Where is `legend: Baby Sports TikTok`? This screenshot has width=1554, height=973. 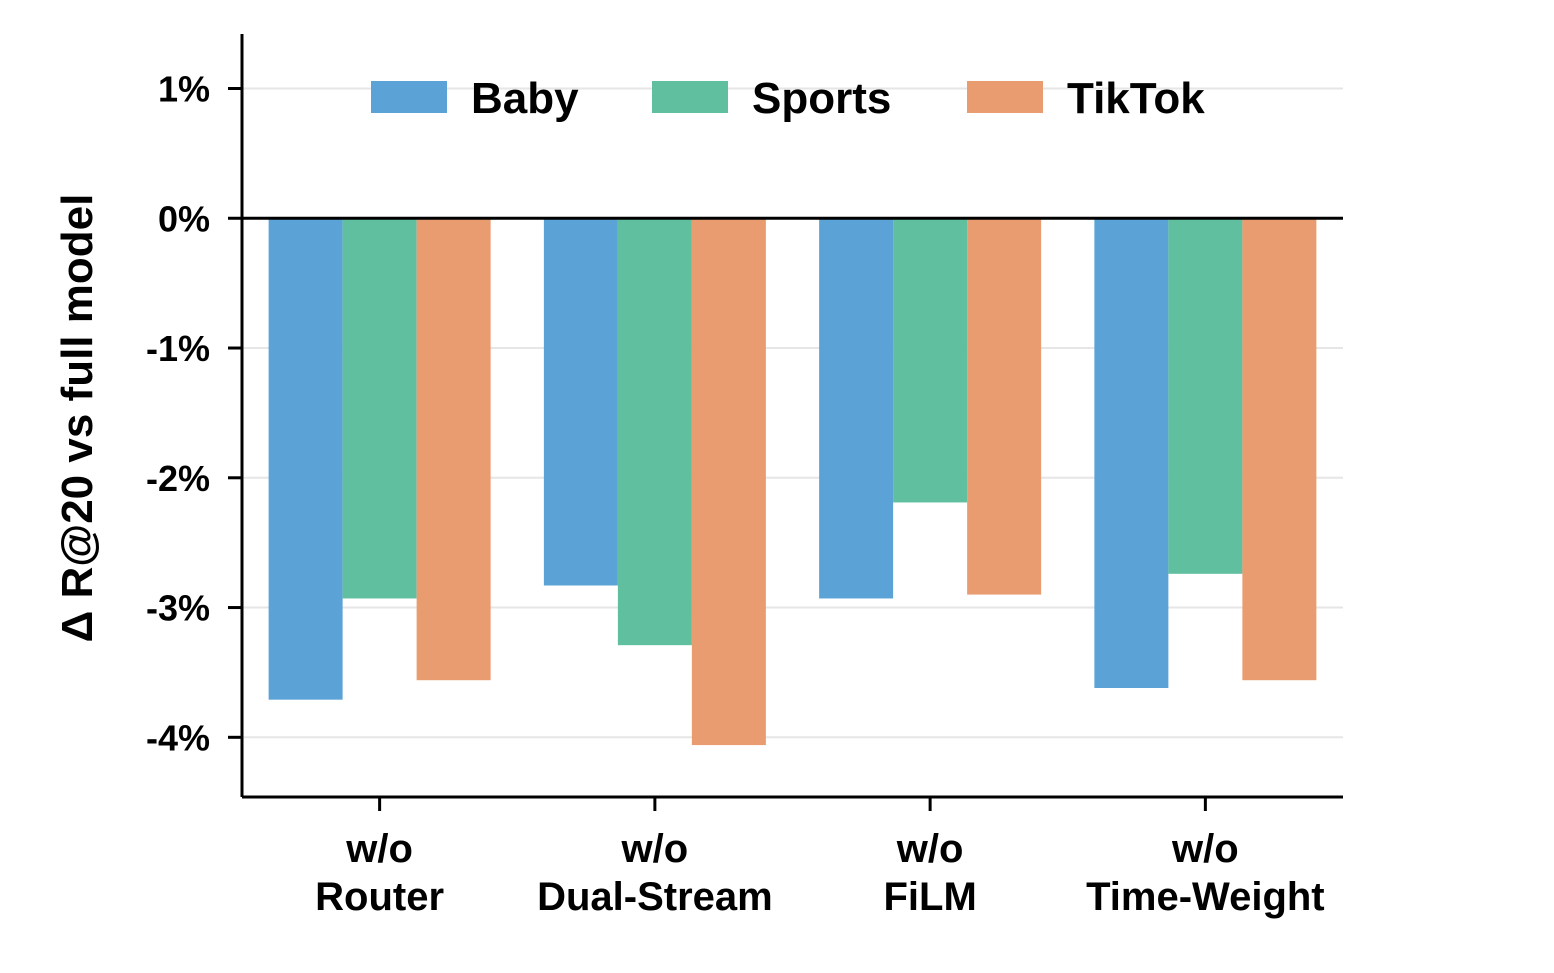
legend: Baby Sports TikTok is located at coordinates (788, 98).